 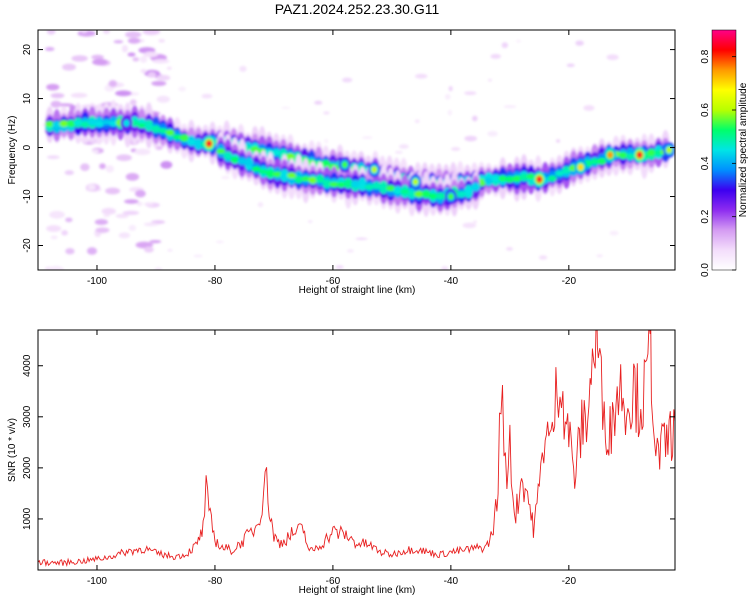 What do you see at coordinates (569, 581) in the screenshot?
I see `x-tick-label: -20` at bounding box center [569, 581].